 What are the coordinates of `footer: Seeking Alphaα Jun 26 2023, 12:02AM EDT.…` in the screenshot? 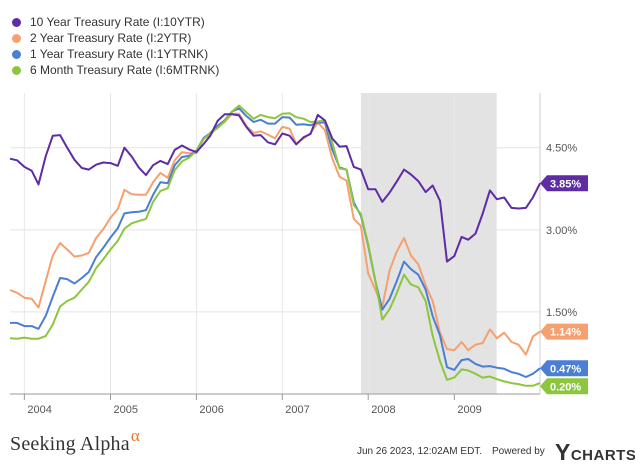 It's located at (317, 446).